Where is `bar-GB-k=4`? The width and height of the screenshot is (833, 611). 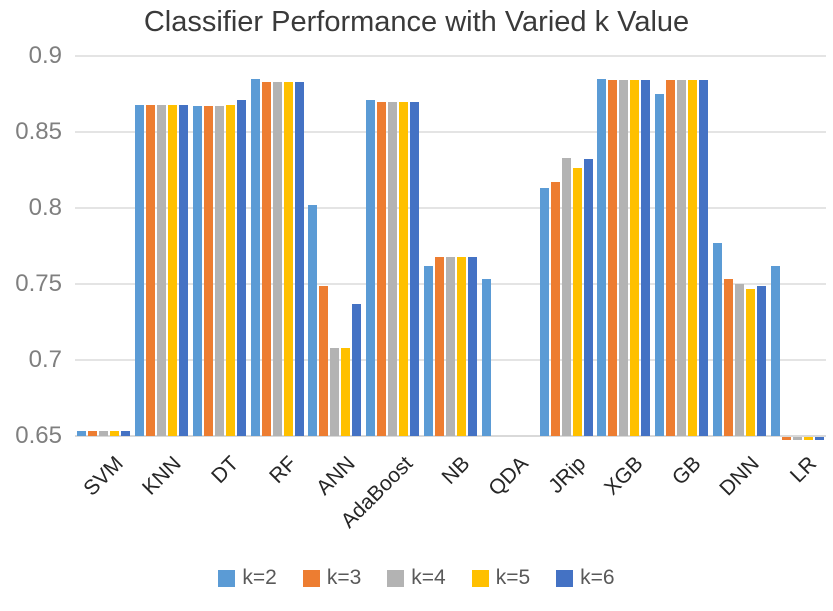 bar-GB-k=4 is located at coordinates (682, 258).